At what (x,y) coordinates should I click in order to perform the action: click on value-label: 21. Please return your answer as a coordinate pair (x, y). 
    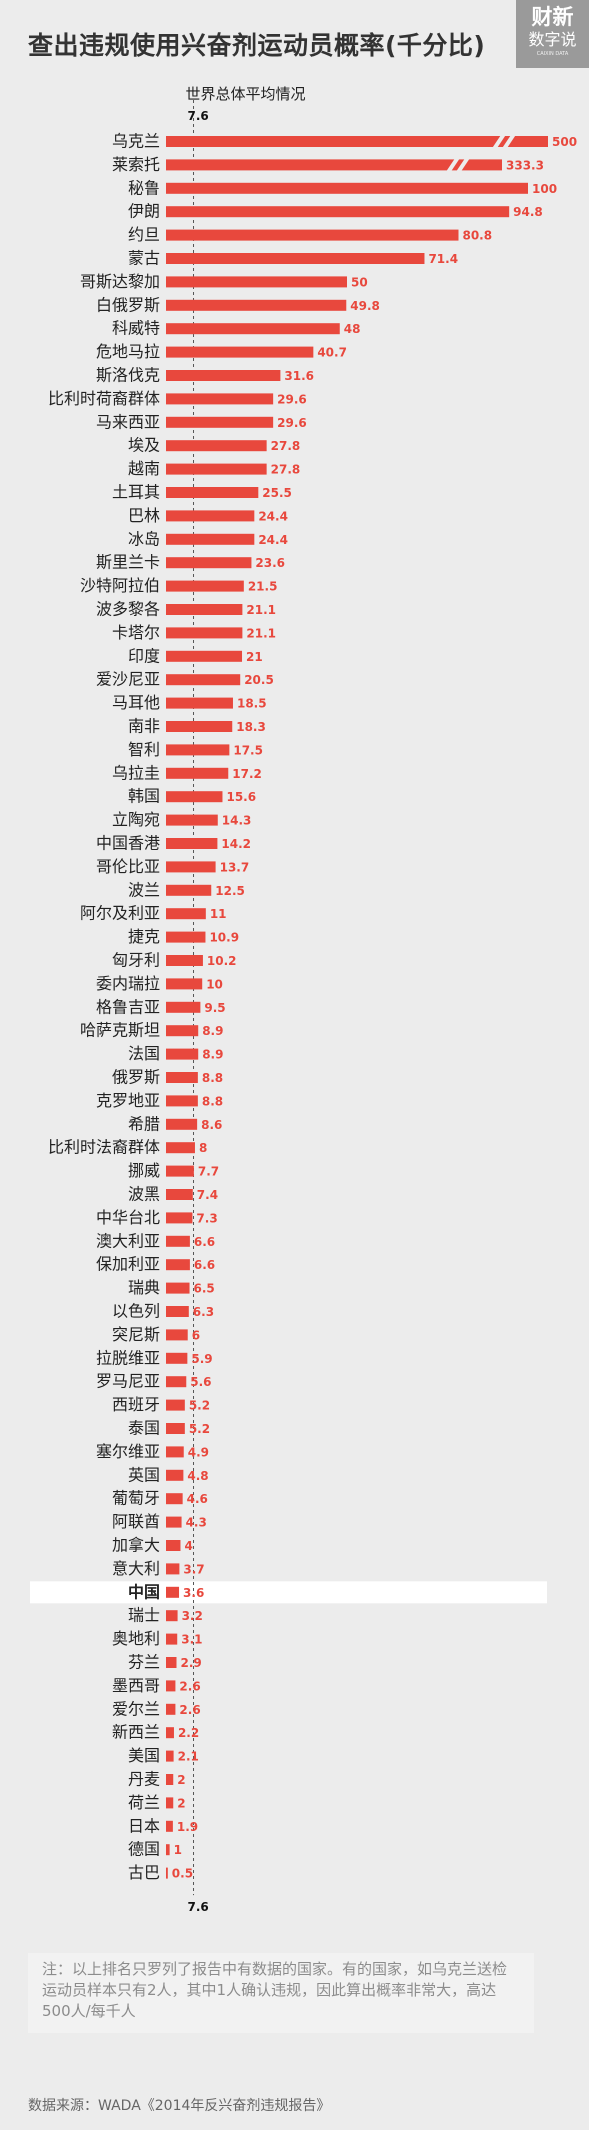
    Looking at the image, I should click on (254, 657).